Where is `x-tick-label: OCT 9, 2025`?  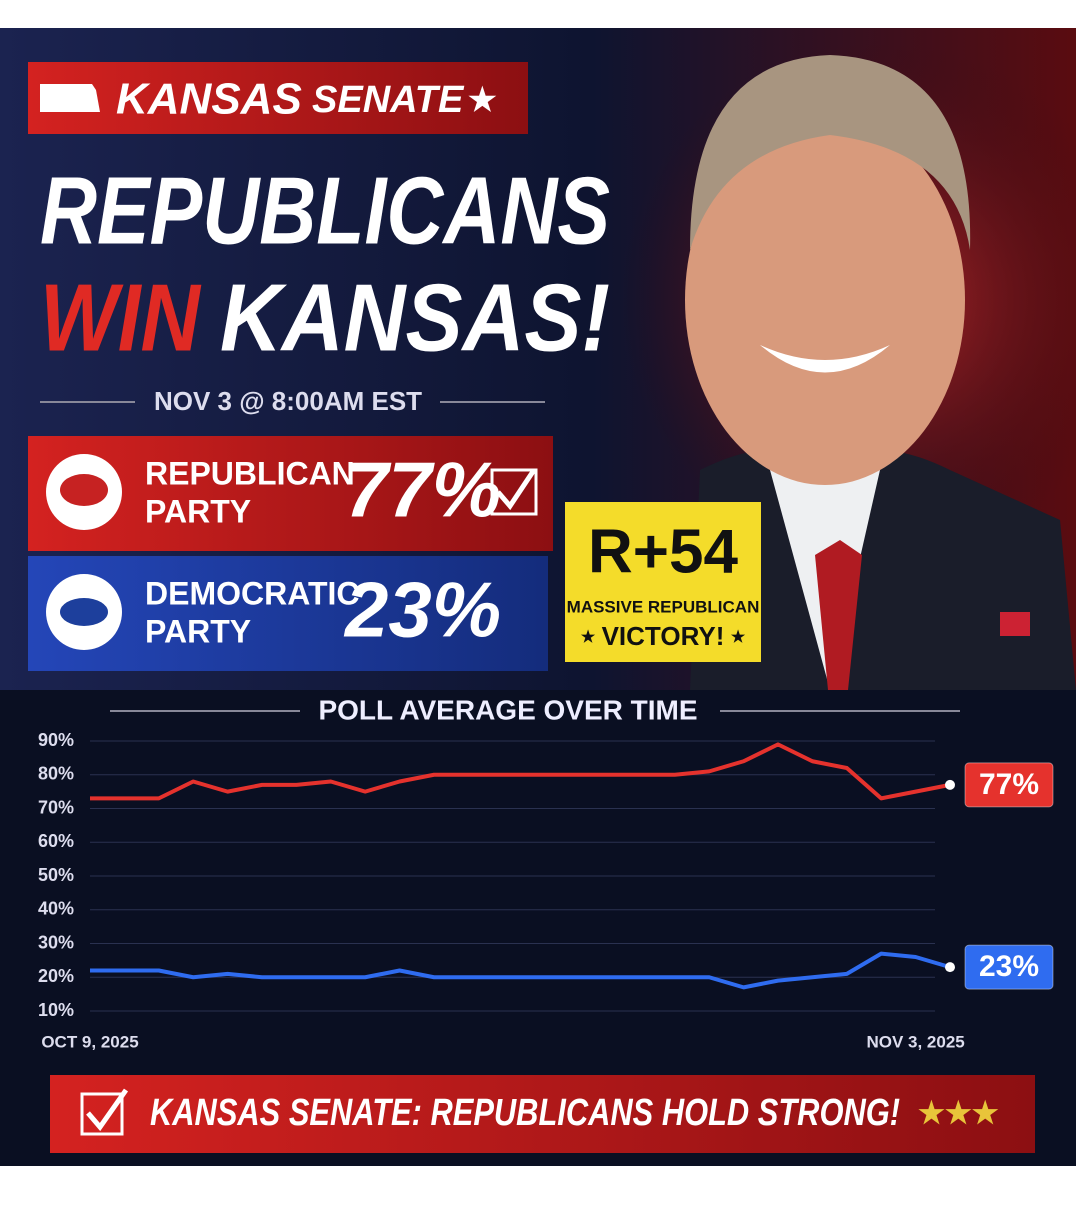 x-tick-label: OCT 9, 2025 is located at coordinates (89, 1041).